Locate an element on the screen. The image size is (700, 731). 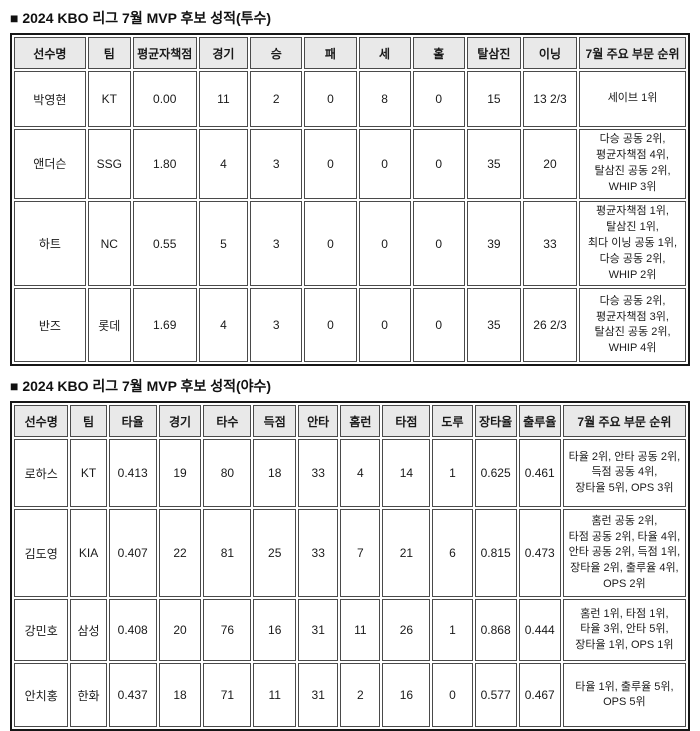
player-name-cell: 앤더슨 is located at coordinates (50, 164).